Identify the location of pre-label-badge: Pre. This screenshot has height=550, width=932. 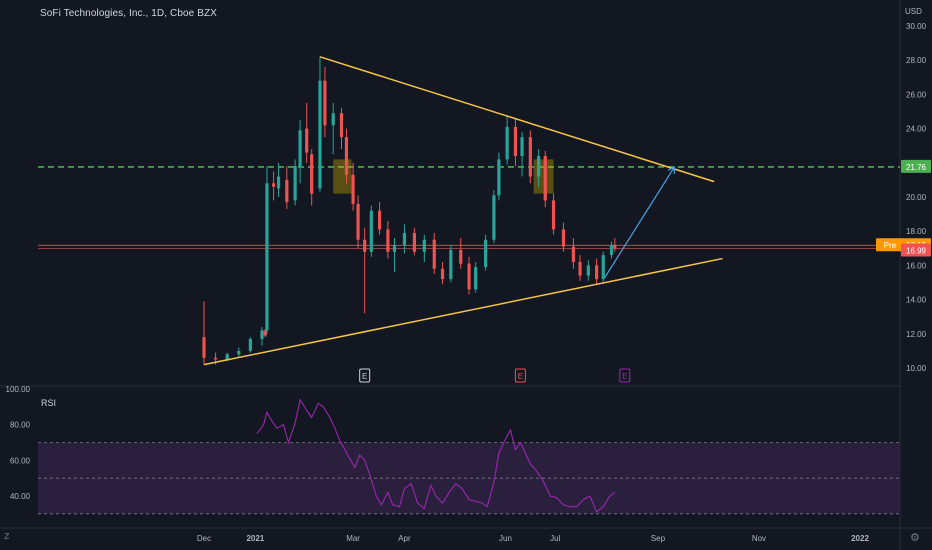
(890, 245).